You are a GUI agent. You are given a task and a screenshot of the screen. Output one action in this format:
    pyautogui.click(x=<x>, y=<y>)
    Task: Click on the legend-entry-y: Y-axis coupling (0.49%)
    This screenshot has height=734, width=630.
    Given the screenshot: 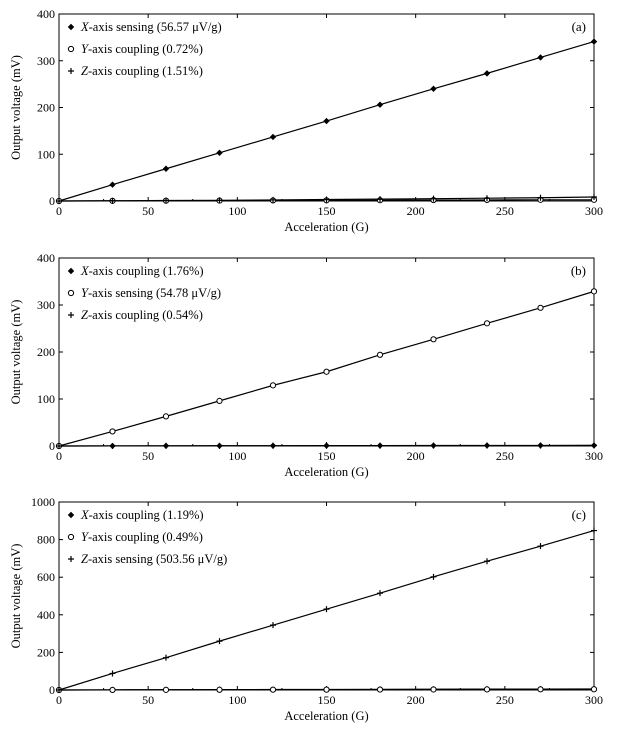 What is the action you would take?
    pyautogui.click(x=142, y=537)
    